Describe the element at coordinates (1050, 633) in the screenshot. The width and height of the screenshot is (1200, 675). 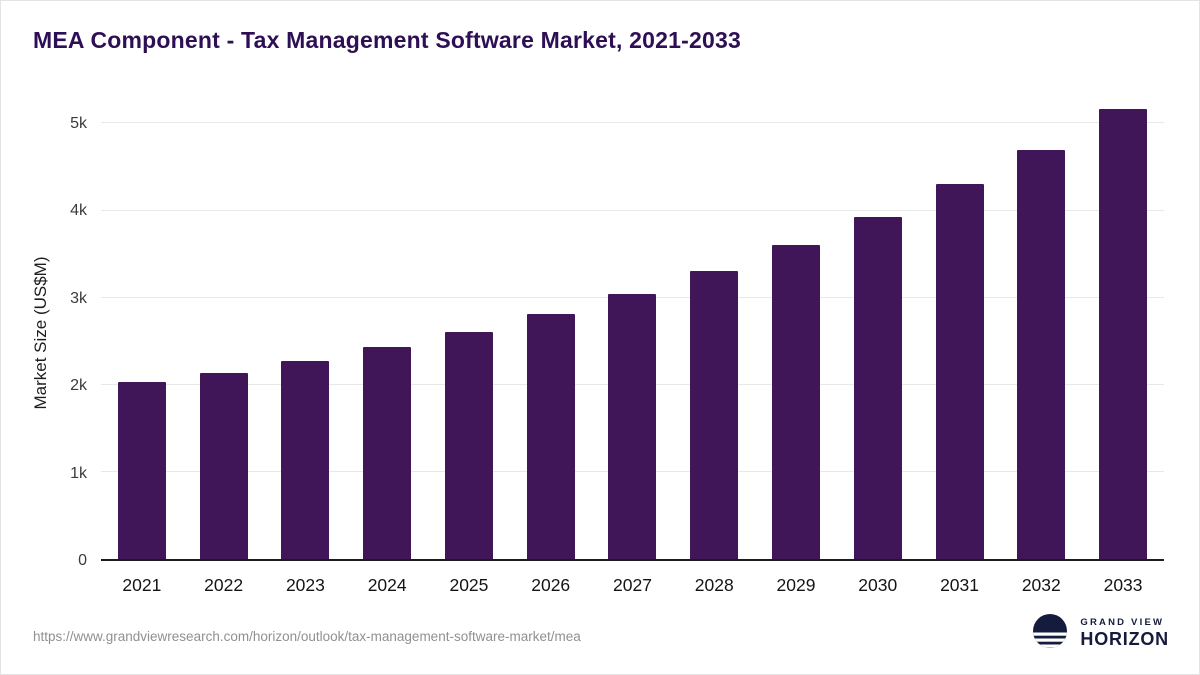
I see `horizon-logo-icon` at that location.